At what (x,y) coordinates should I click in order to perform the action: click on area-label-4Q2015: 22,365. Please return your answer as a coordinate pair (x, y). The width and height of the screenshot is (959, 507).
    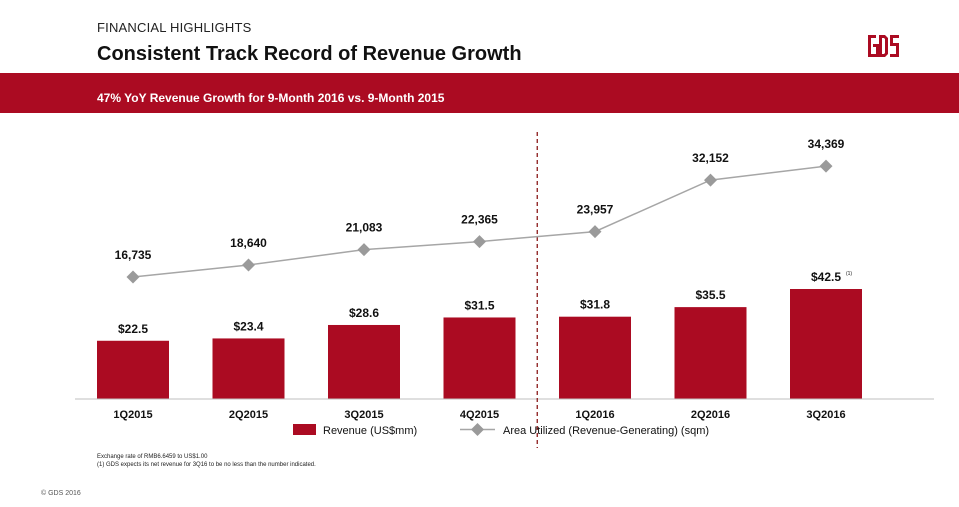
    Looking at the image, I should click on (479, 220).